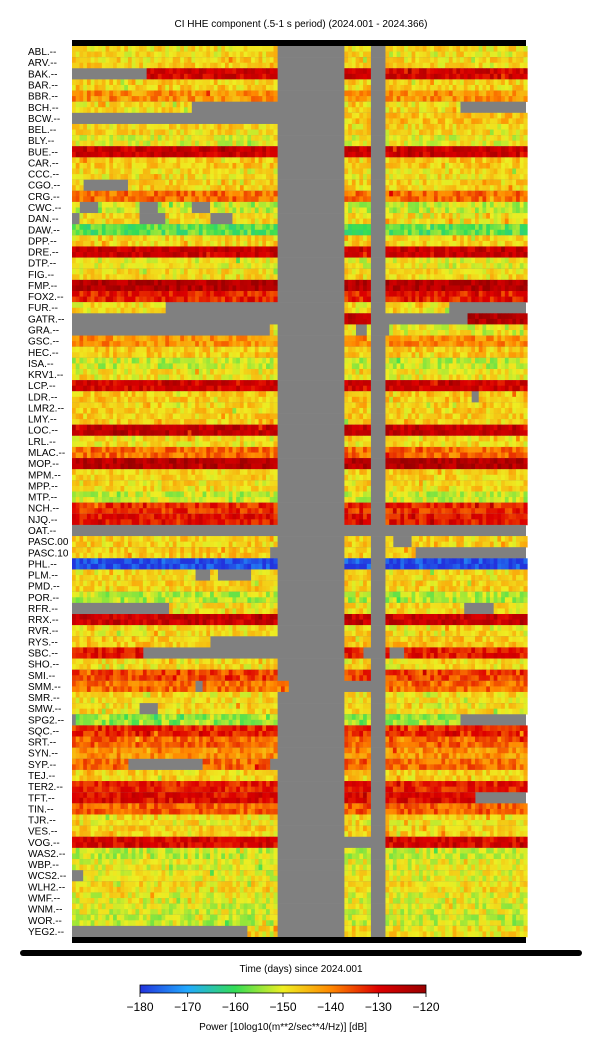 This screenshot has width=603, height=1050. What do you see at coordinates (43, 665) in the screenshot?
I see `station-label: SHO.--` at bounding box center [43, 665].